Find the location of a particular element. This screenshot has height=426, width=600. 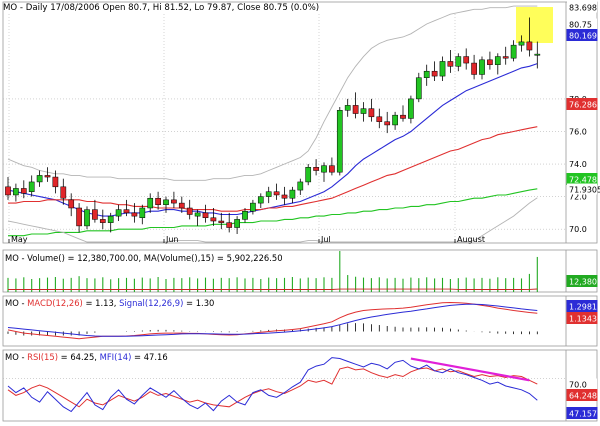

ma-slow-line is located at coordinates (273, 212).